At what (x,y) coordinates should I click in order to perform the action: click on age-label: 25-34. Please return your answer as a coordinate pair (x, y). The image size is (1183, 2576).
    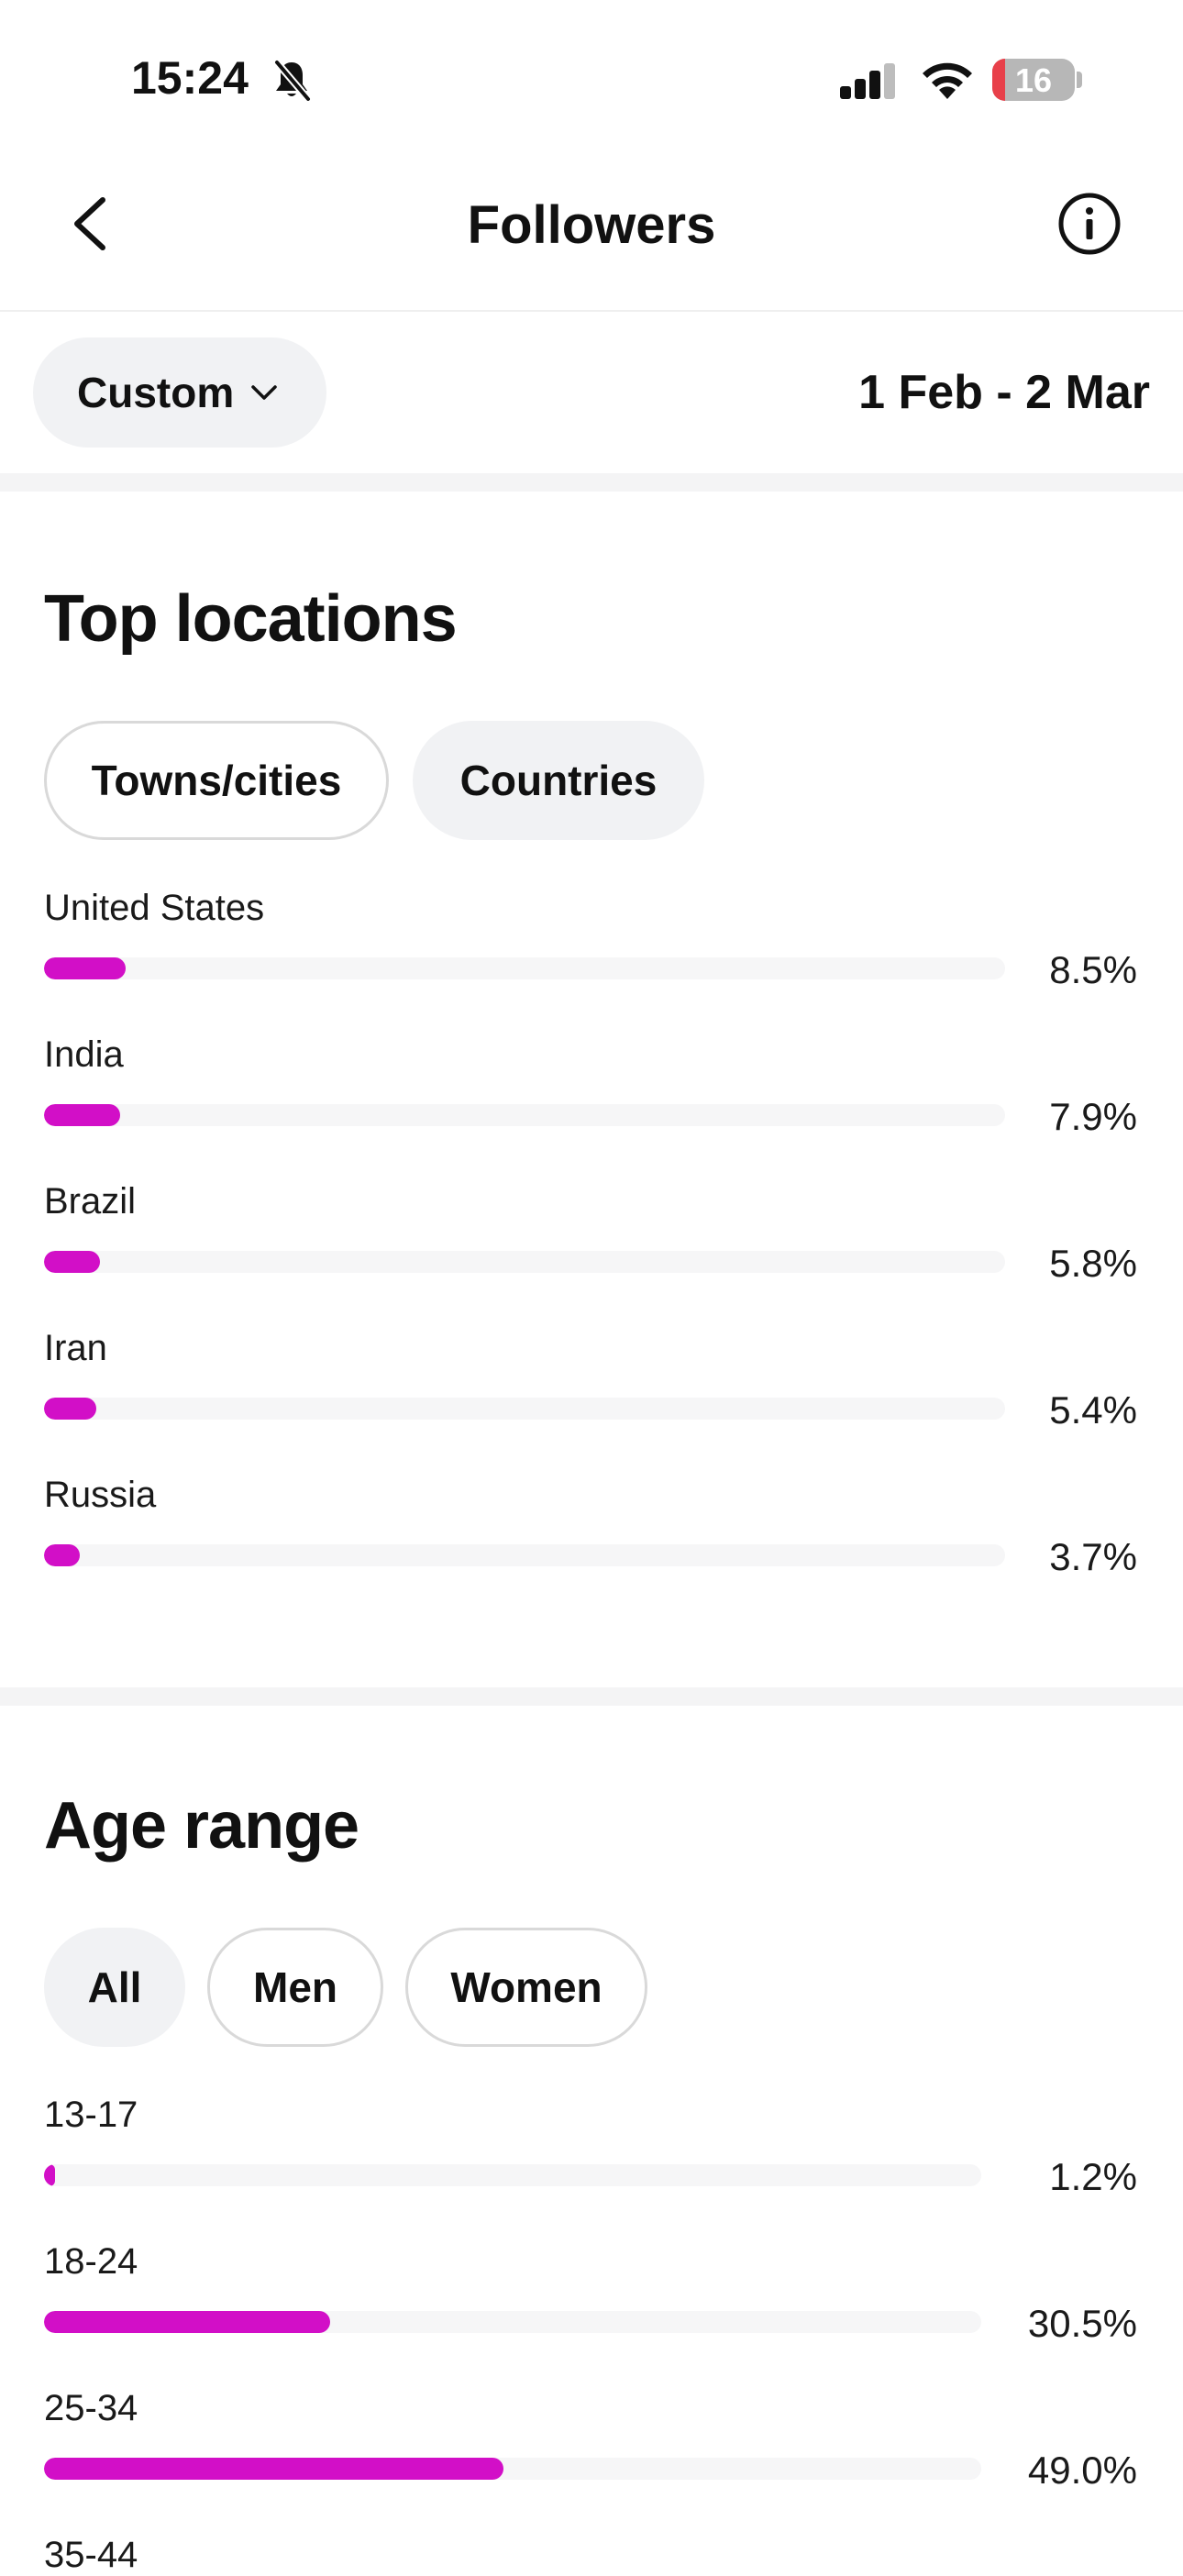
    Looking at the image, I should click on (91, 2408).